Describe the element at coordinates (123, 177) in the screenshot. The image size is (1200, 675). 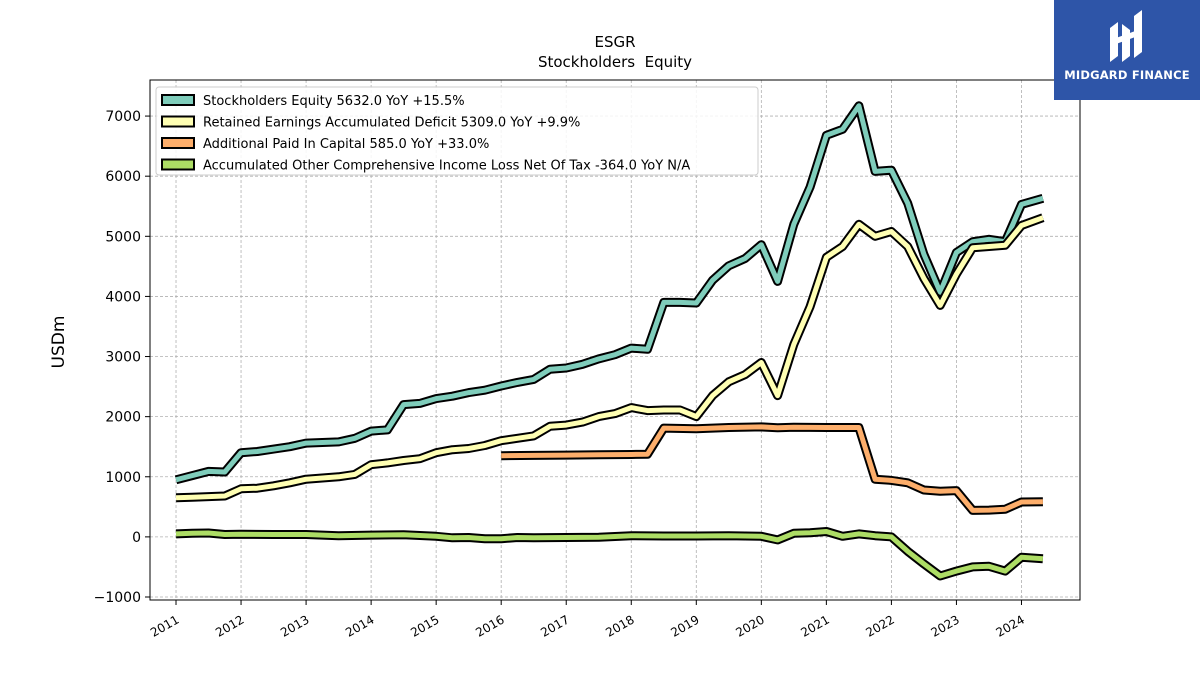
I see `y-tick-label: 6000` at that location.